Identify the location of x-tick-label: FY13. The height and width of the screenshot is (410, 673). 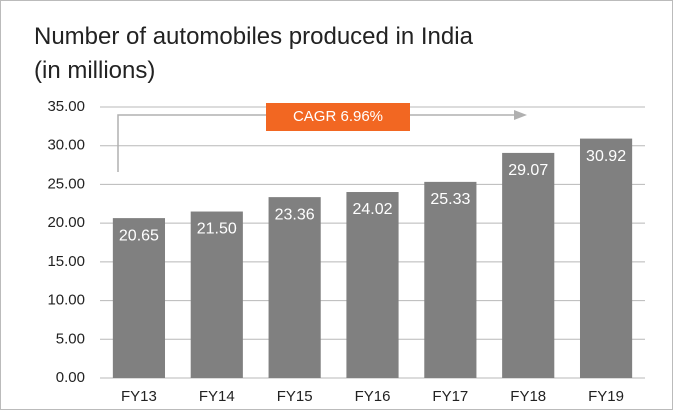
(139, 396).